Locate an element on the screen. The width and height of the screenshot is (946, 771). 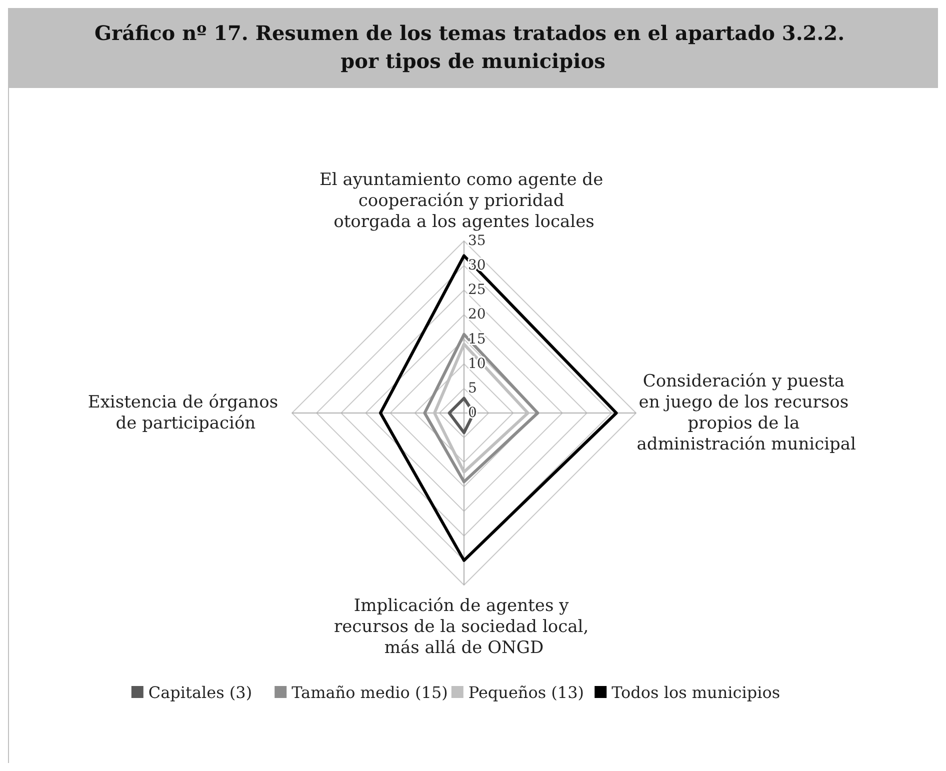
y-tick-label: 15 is located at coordinates (477, 339).